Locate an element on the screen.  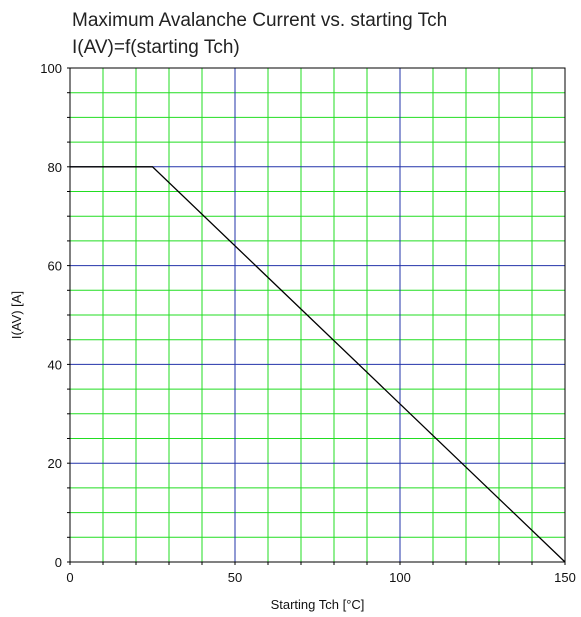
y-tick-label: 20 is located at coordinates (55, 463).